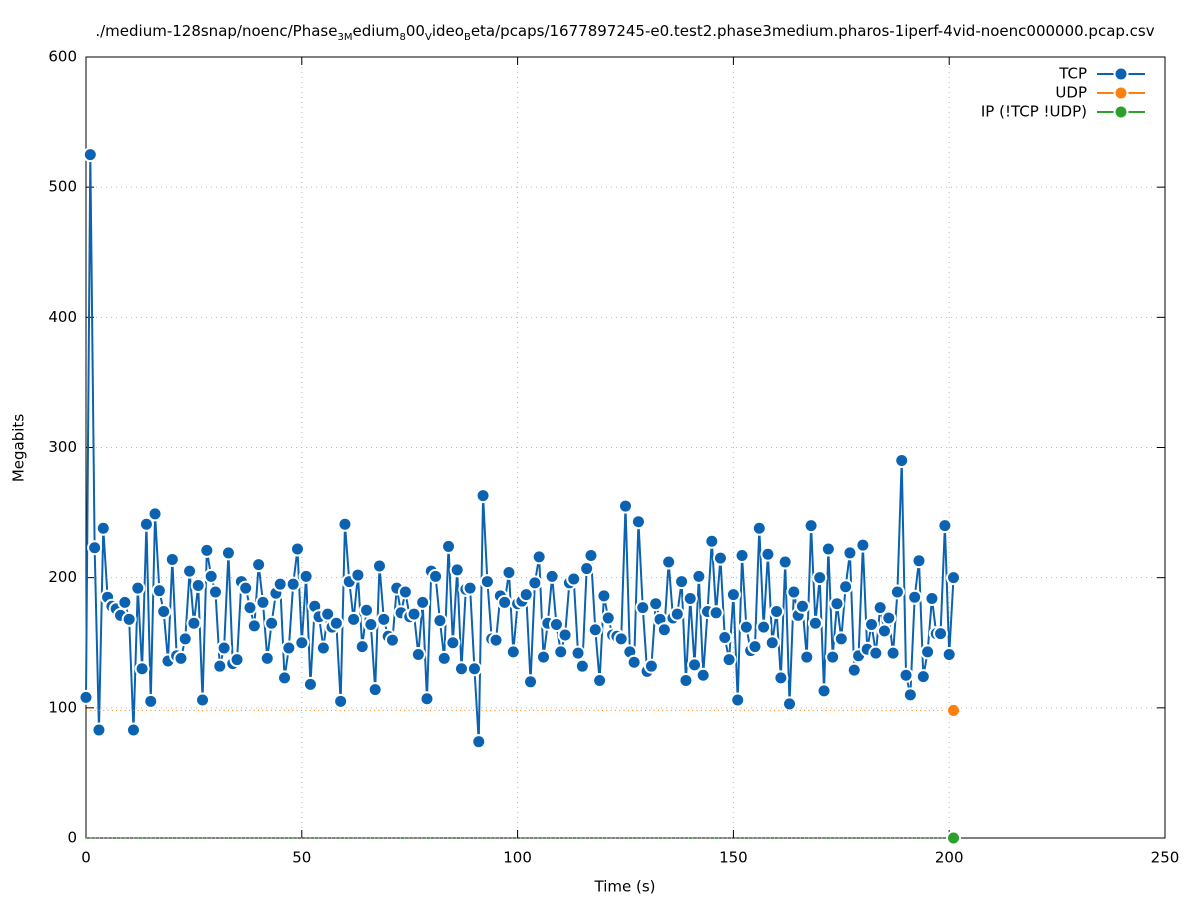 The image size is (1197, 900). What do you see at coordinates (448, 31) in the screenshot?
I see `title-part: ideo` at bounding box center [448, 31].